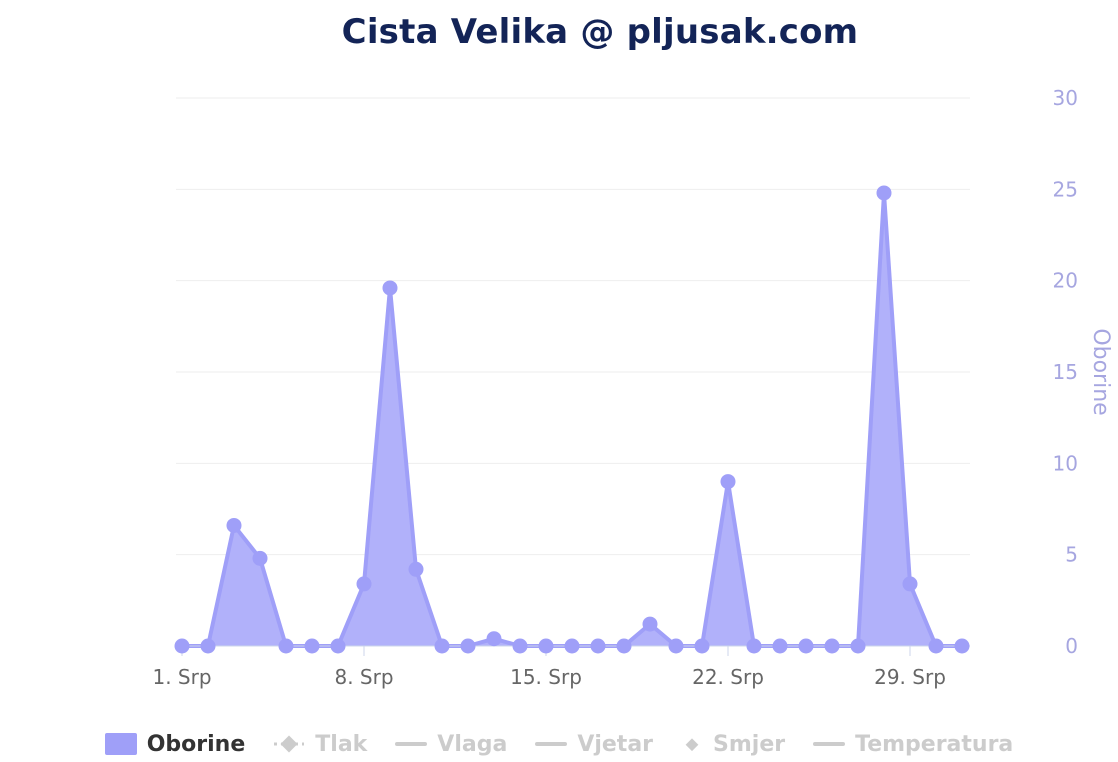  I want to click on legend-item-tlak: Tlak, so click(320, 744).